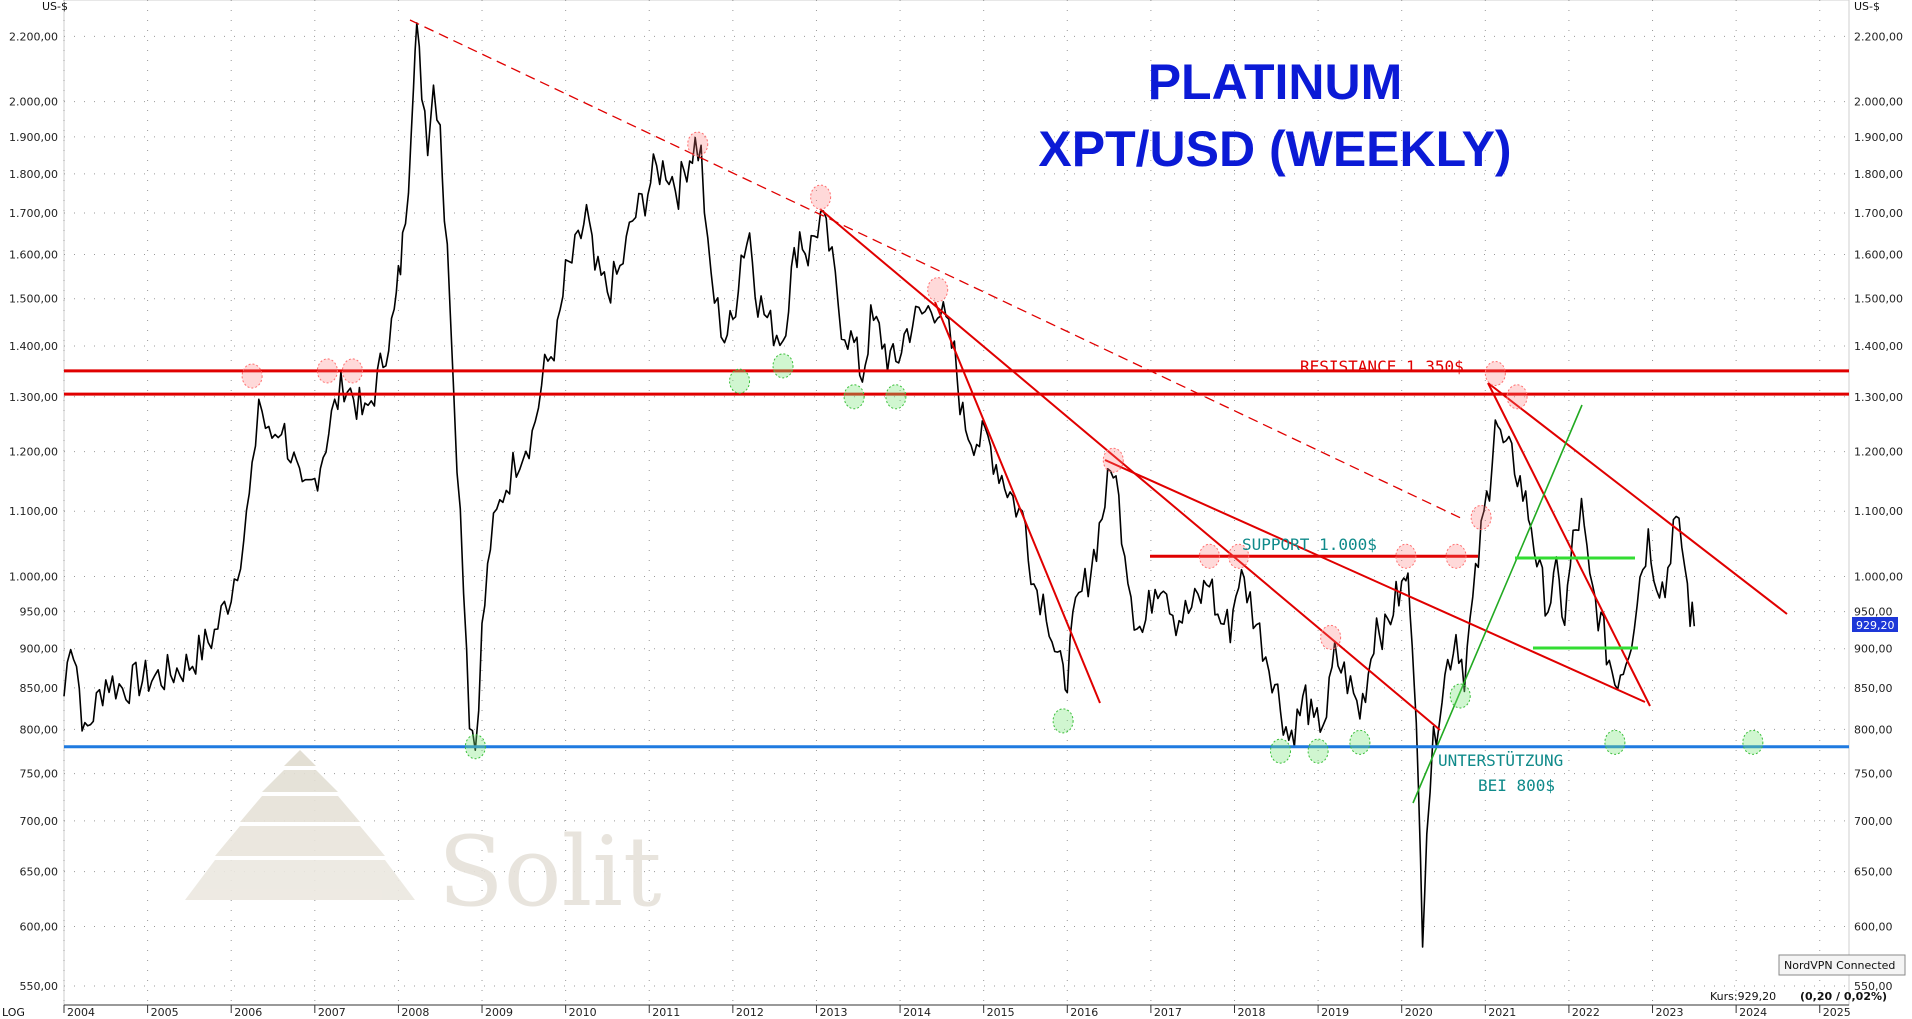  What do you see at coordinates (1670, 1012) in the screenshot?
I see `x-tick-label: 2023` at bounding box center [1670, 1012].